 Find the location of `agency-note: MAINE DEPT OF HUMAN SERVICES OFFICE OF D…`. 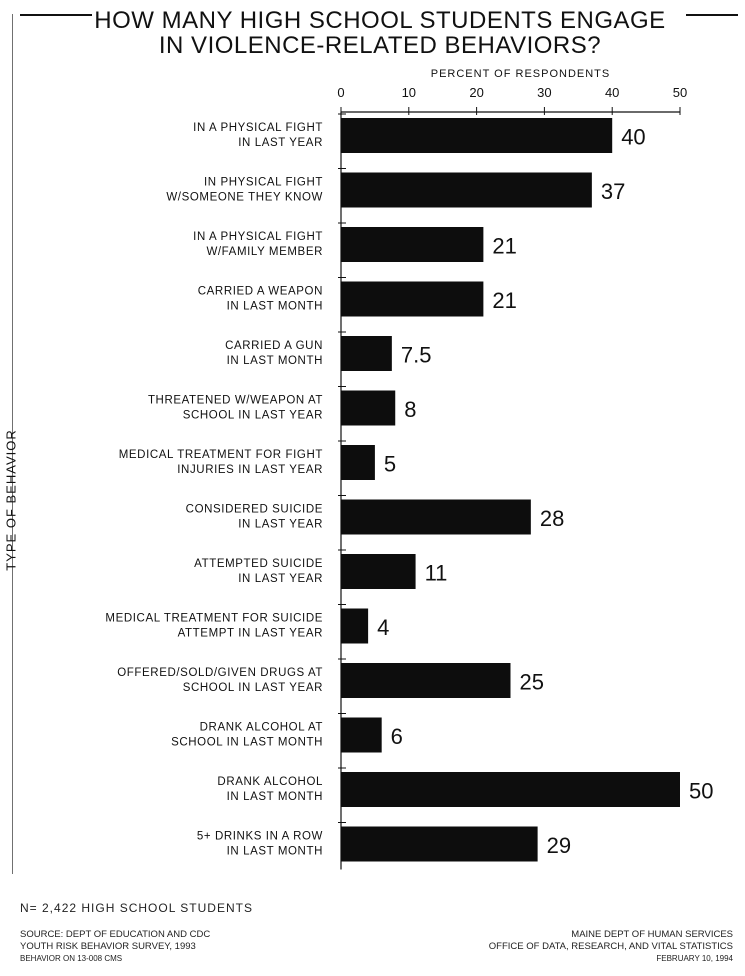

agency-note: MAINE DEPT OF HUMAN SERVICES OFFICE OF D… is located at coordinates (611, 947).